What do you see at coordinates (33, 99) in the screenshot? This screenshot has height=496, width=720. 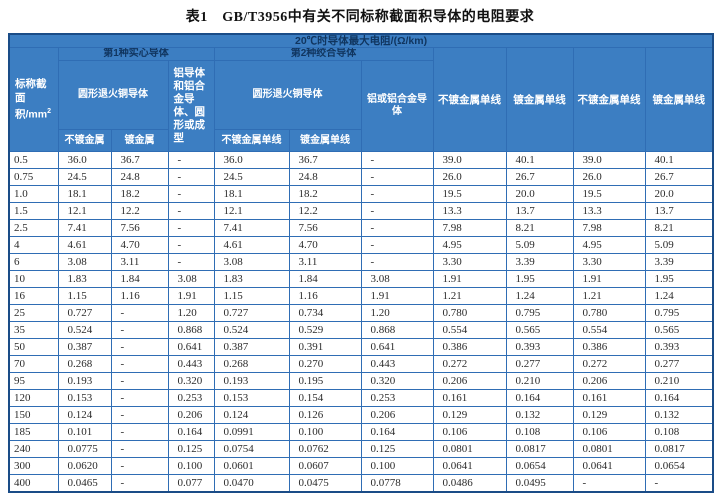 I see `nominal-area-header: 标称截面积/mm2` at bounding box center [33, 99].